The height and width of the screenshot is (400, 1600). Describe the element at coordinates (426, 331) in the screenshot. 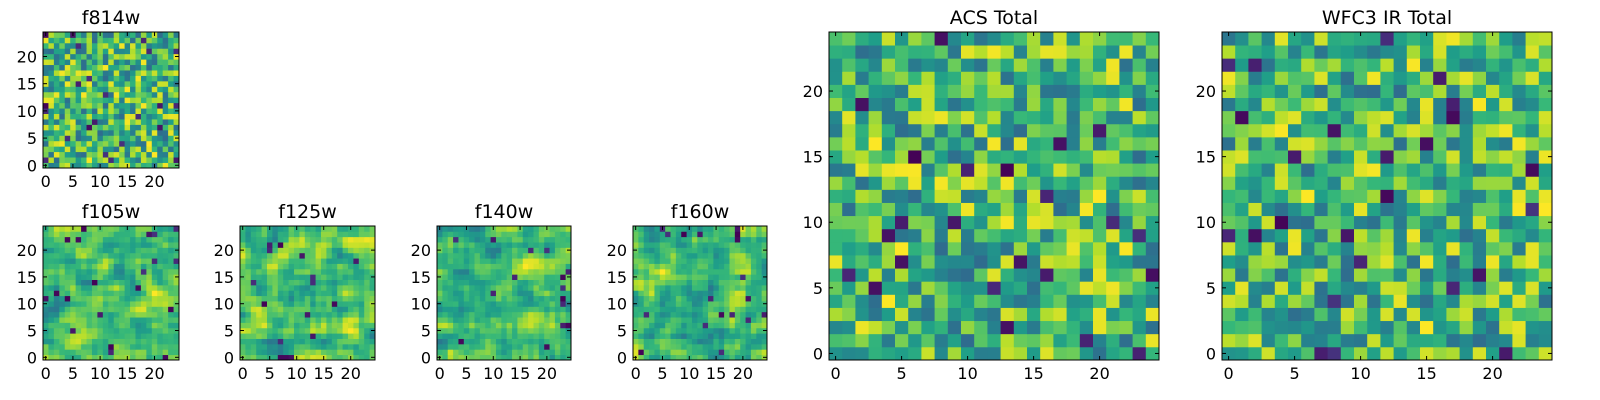

I see `y-tick-label: 5` at that location.